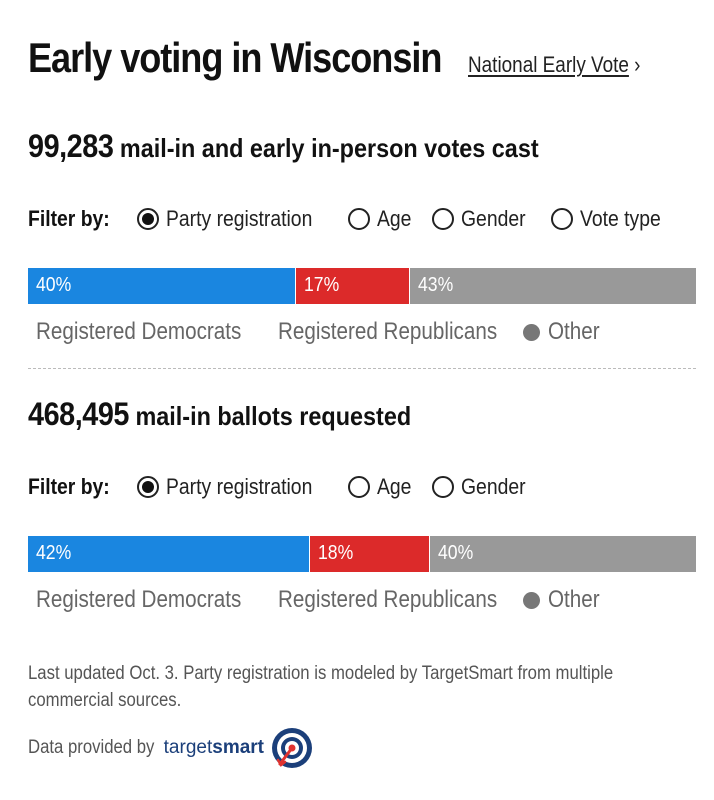 The height and width of the screenshot is (800, 714). Describe the element at coordinates (335, 553) in the screenshot. I see `bar-segment-label: 18%` at that location.